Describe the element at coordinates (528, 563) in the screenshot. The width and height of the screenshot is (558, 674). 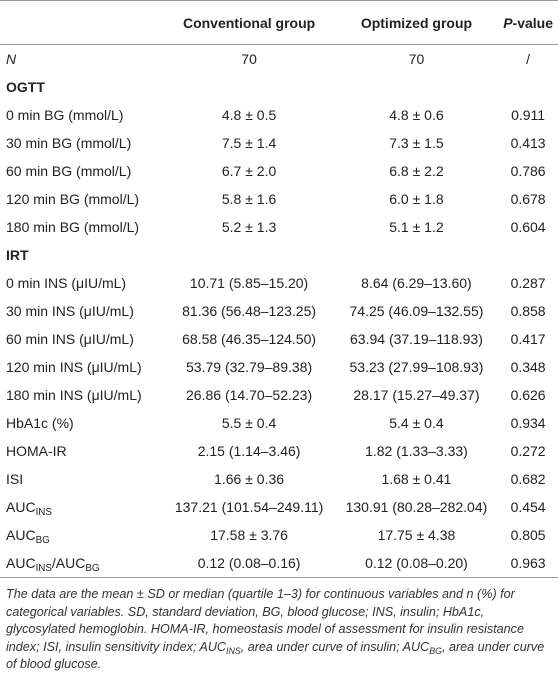
I see `cell: 0.963` at that location.